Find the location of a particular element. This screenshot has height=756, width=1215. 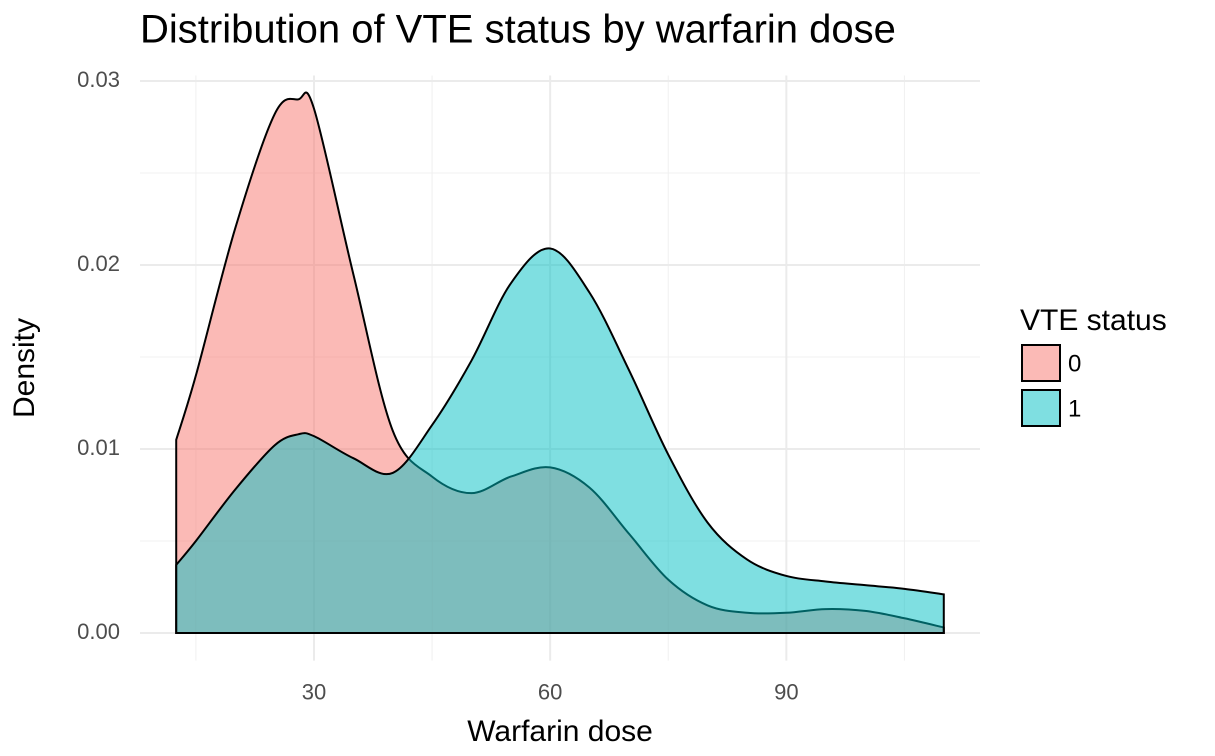

legend-title: VTE status is located at coordinates (1093, 320).